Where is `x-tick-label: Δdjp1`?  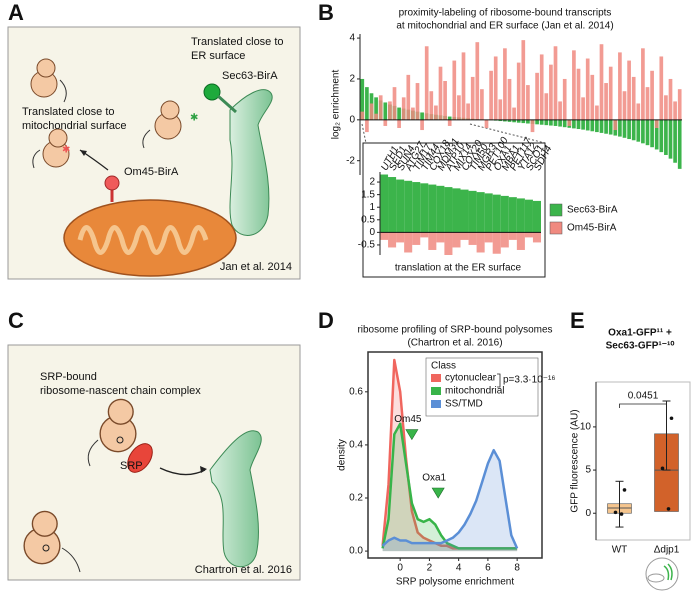 x-tick-label: Δdjp1 is located at coordinates (667, 550).